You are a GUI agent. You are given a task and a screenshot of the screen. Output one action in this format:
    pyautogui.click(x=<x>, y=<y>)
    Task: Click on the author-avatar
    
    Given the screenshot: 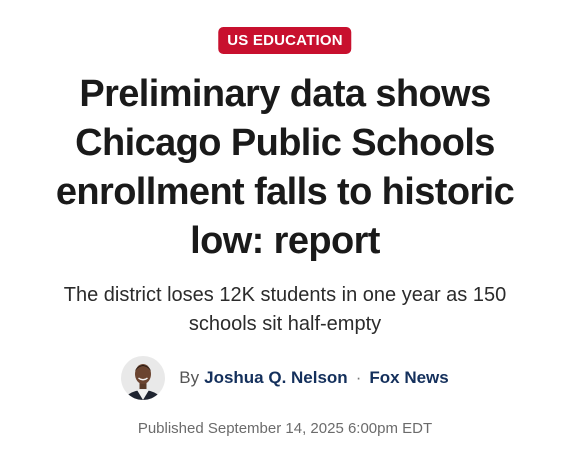 What is the action you would take?
    pyautogui.click(x=143, y=378)
    